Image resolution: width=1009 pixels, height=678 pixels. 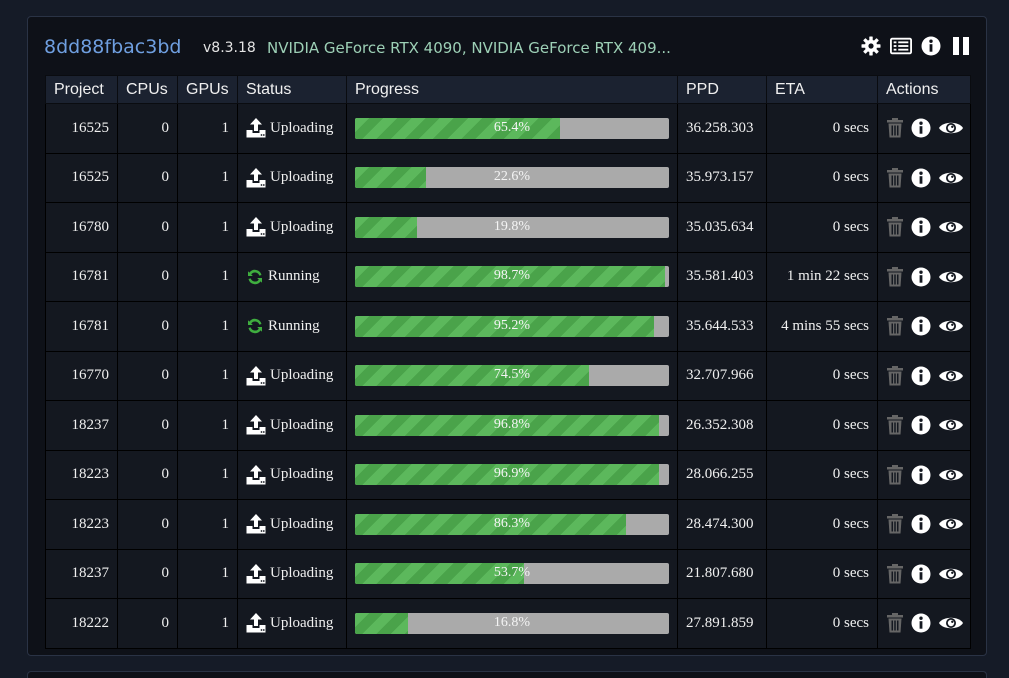 I want to click on progress-bar: 65.4%, so click(x=512, y=128).